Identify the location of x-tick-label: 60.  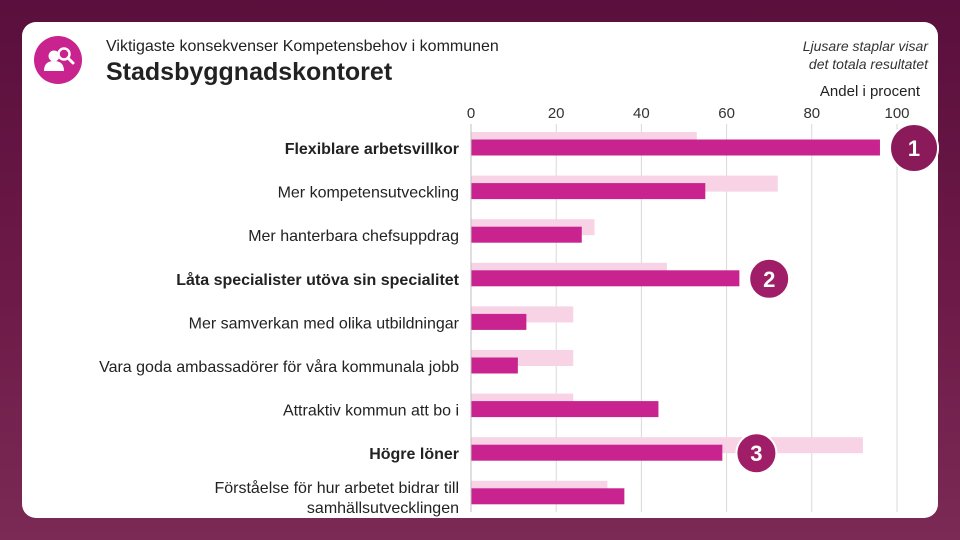
(726, 113).